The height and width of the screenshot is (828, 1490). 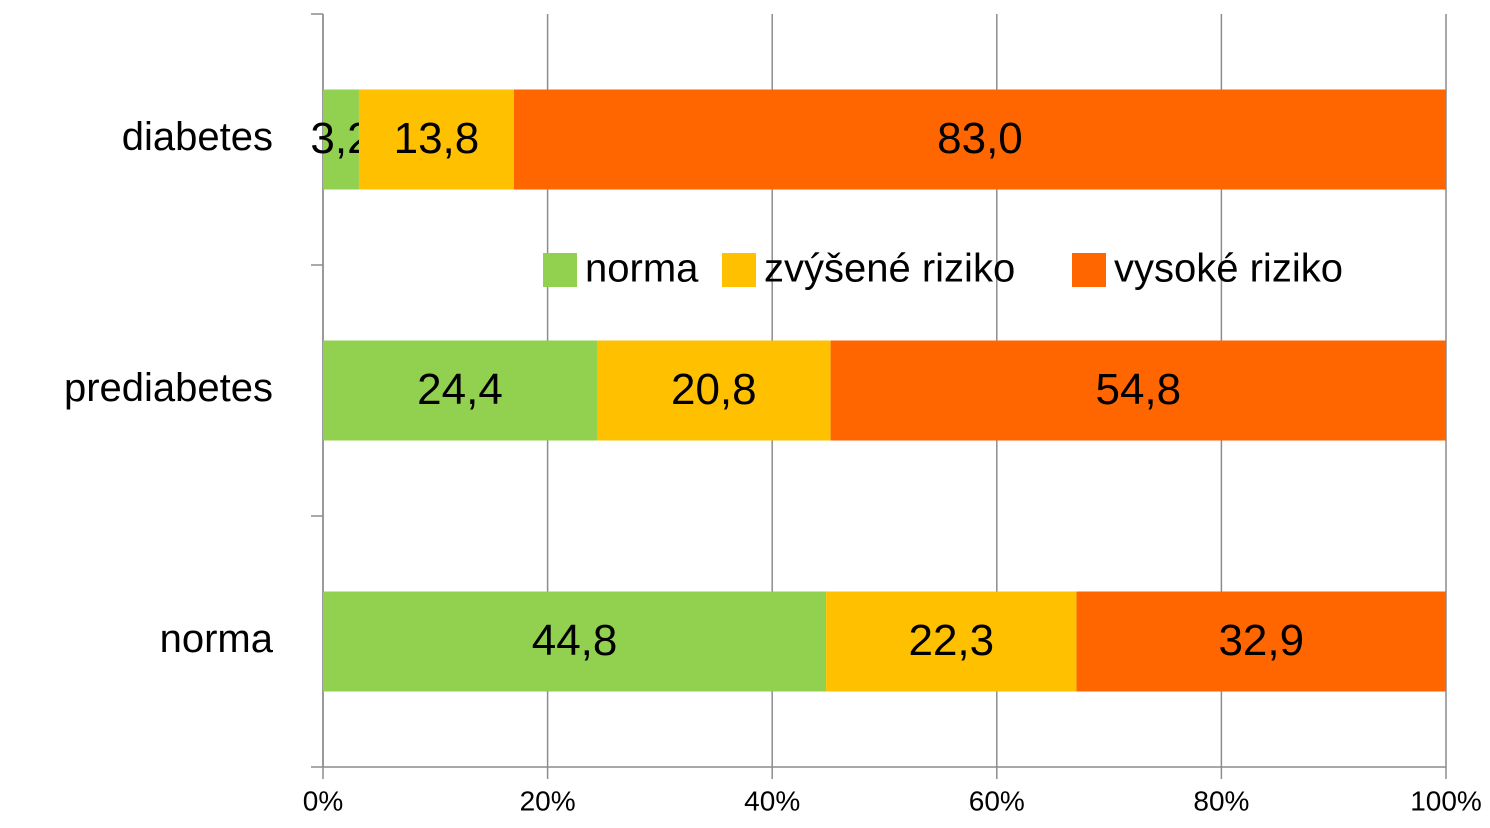 I want to click on y-tick-label: diabetes, so click(x=197, y=137).